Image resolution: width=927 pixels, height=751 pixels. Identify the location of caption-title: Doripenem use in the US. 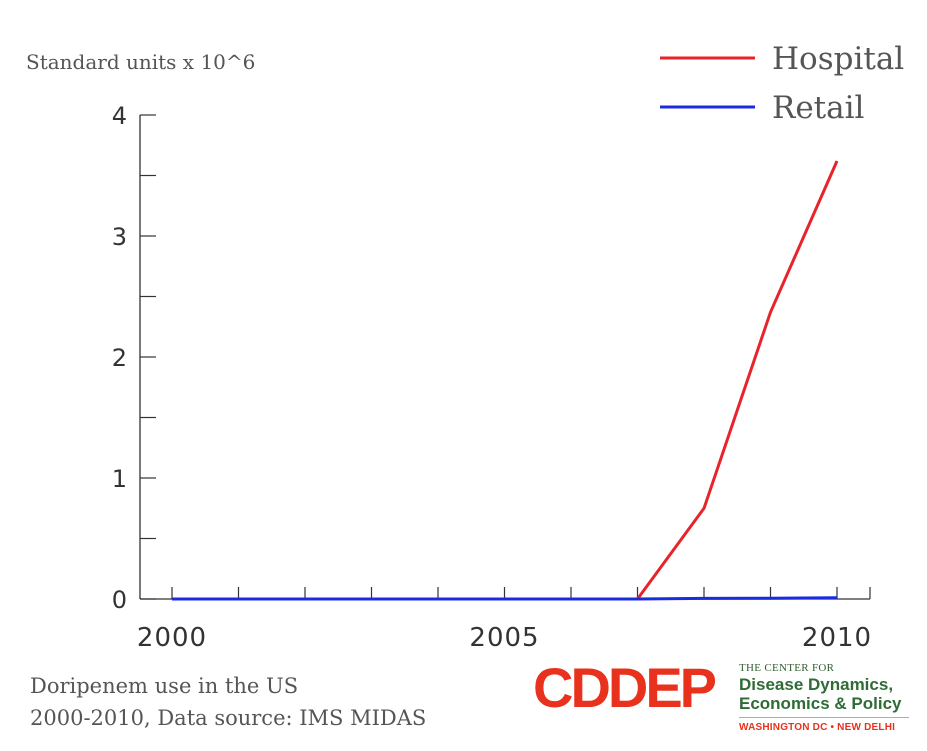
(164, 686).